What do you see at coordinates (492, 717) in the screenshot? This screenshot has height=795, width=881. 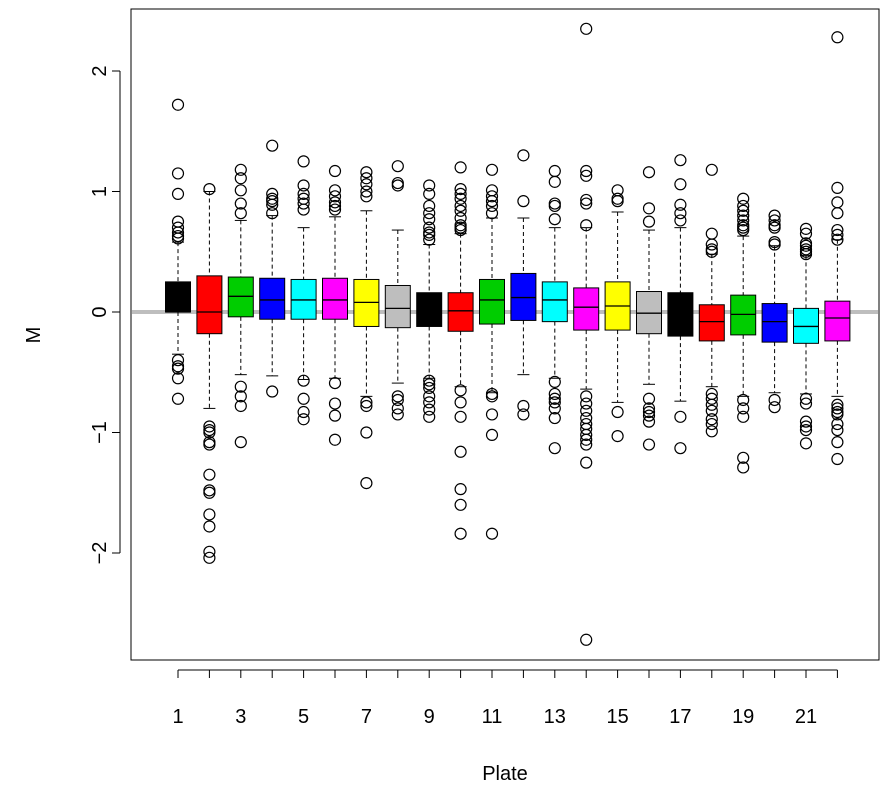 I see `x-tick-label: 11` at bounding box center [492, 717].